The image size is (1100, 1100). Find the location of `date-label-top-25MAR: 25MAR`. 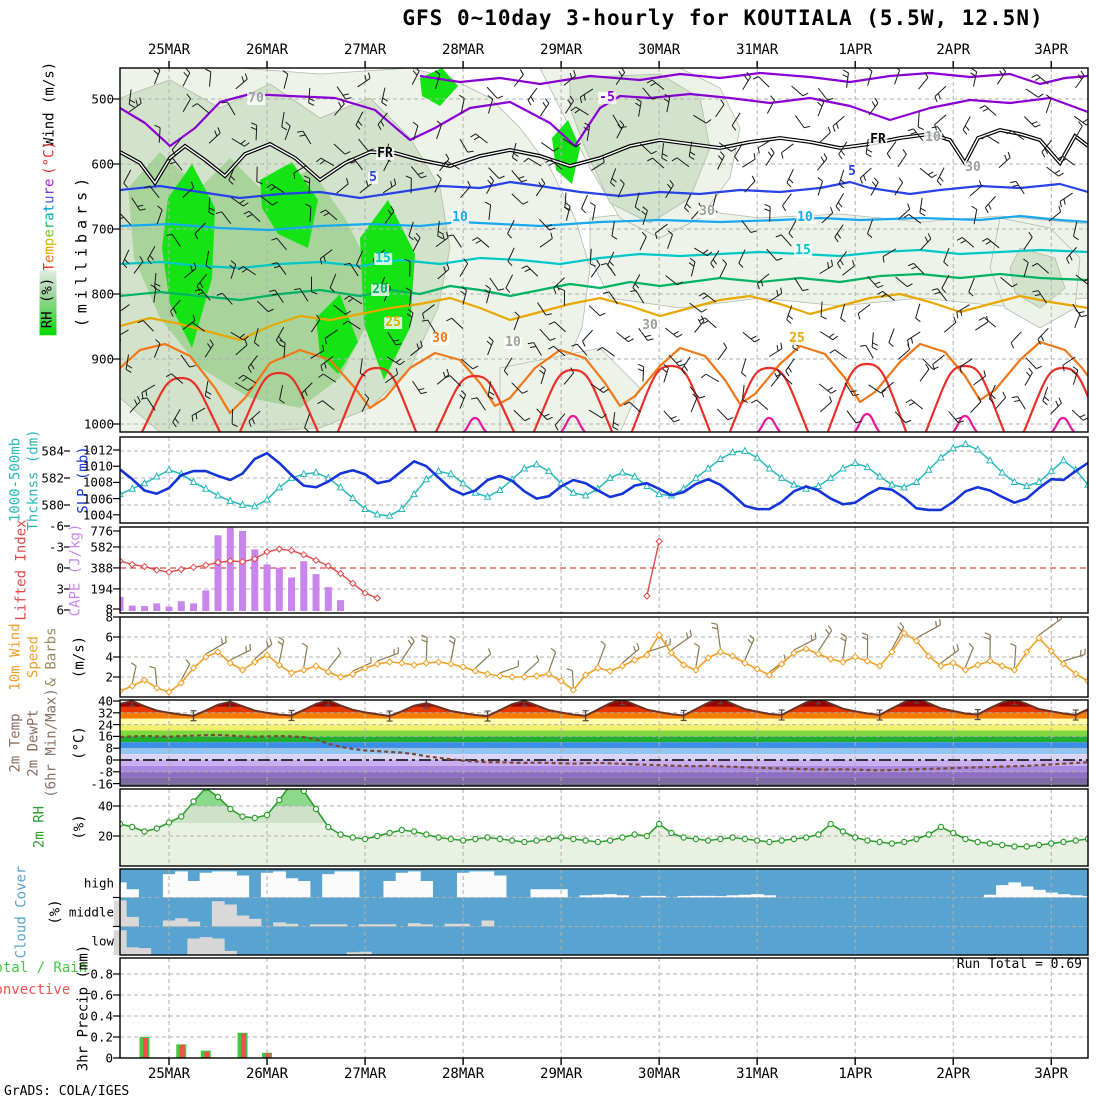

date-label-top-25MAR: 25MAR is located at coordinates (169, 50).